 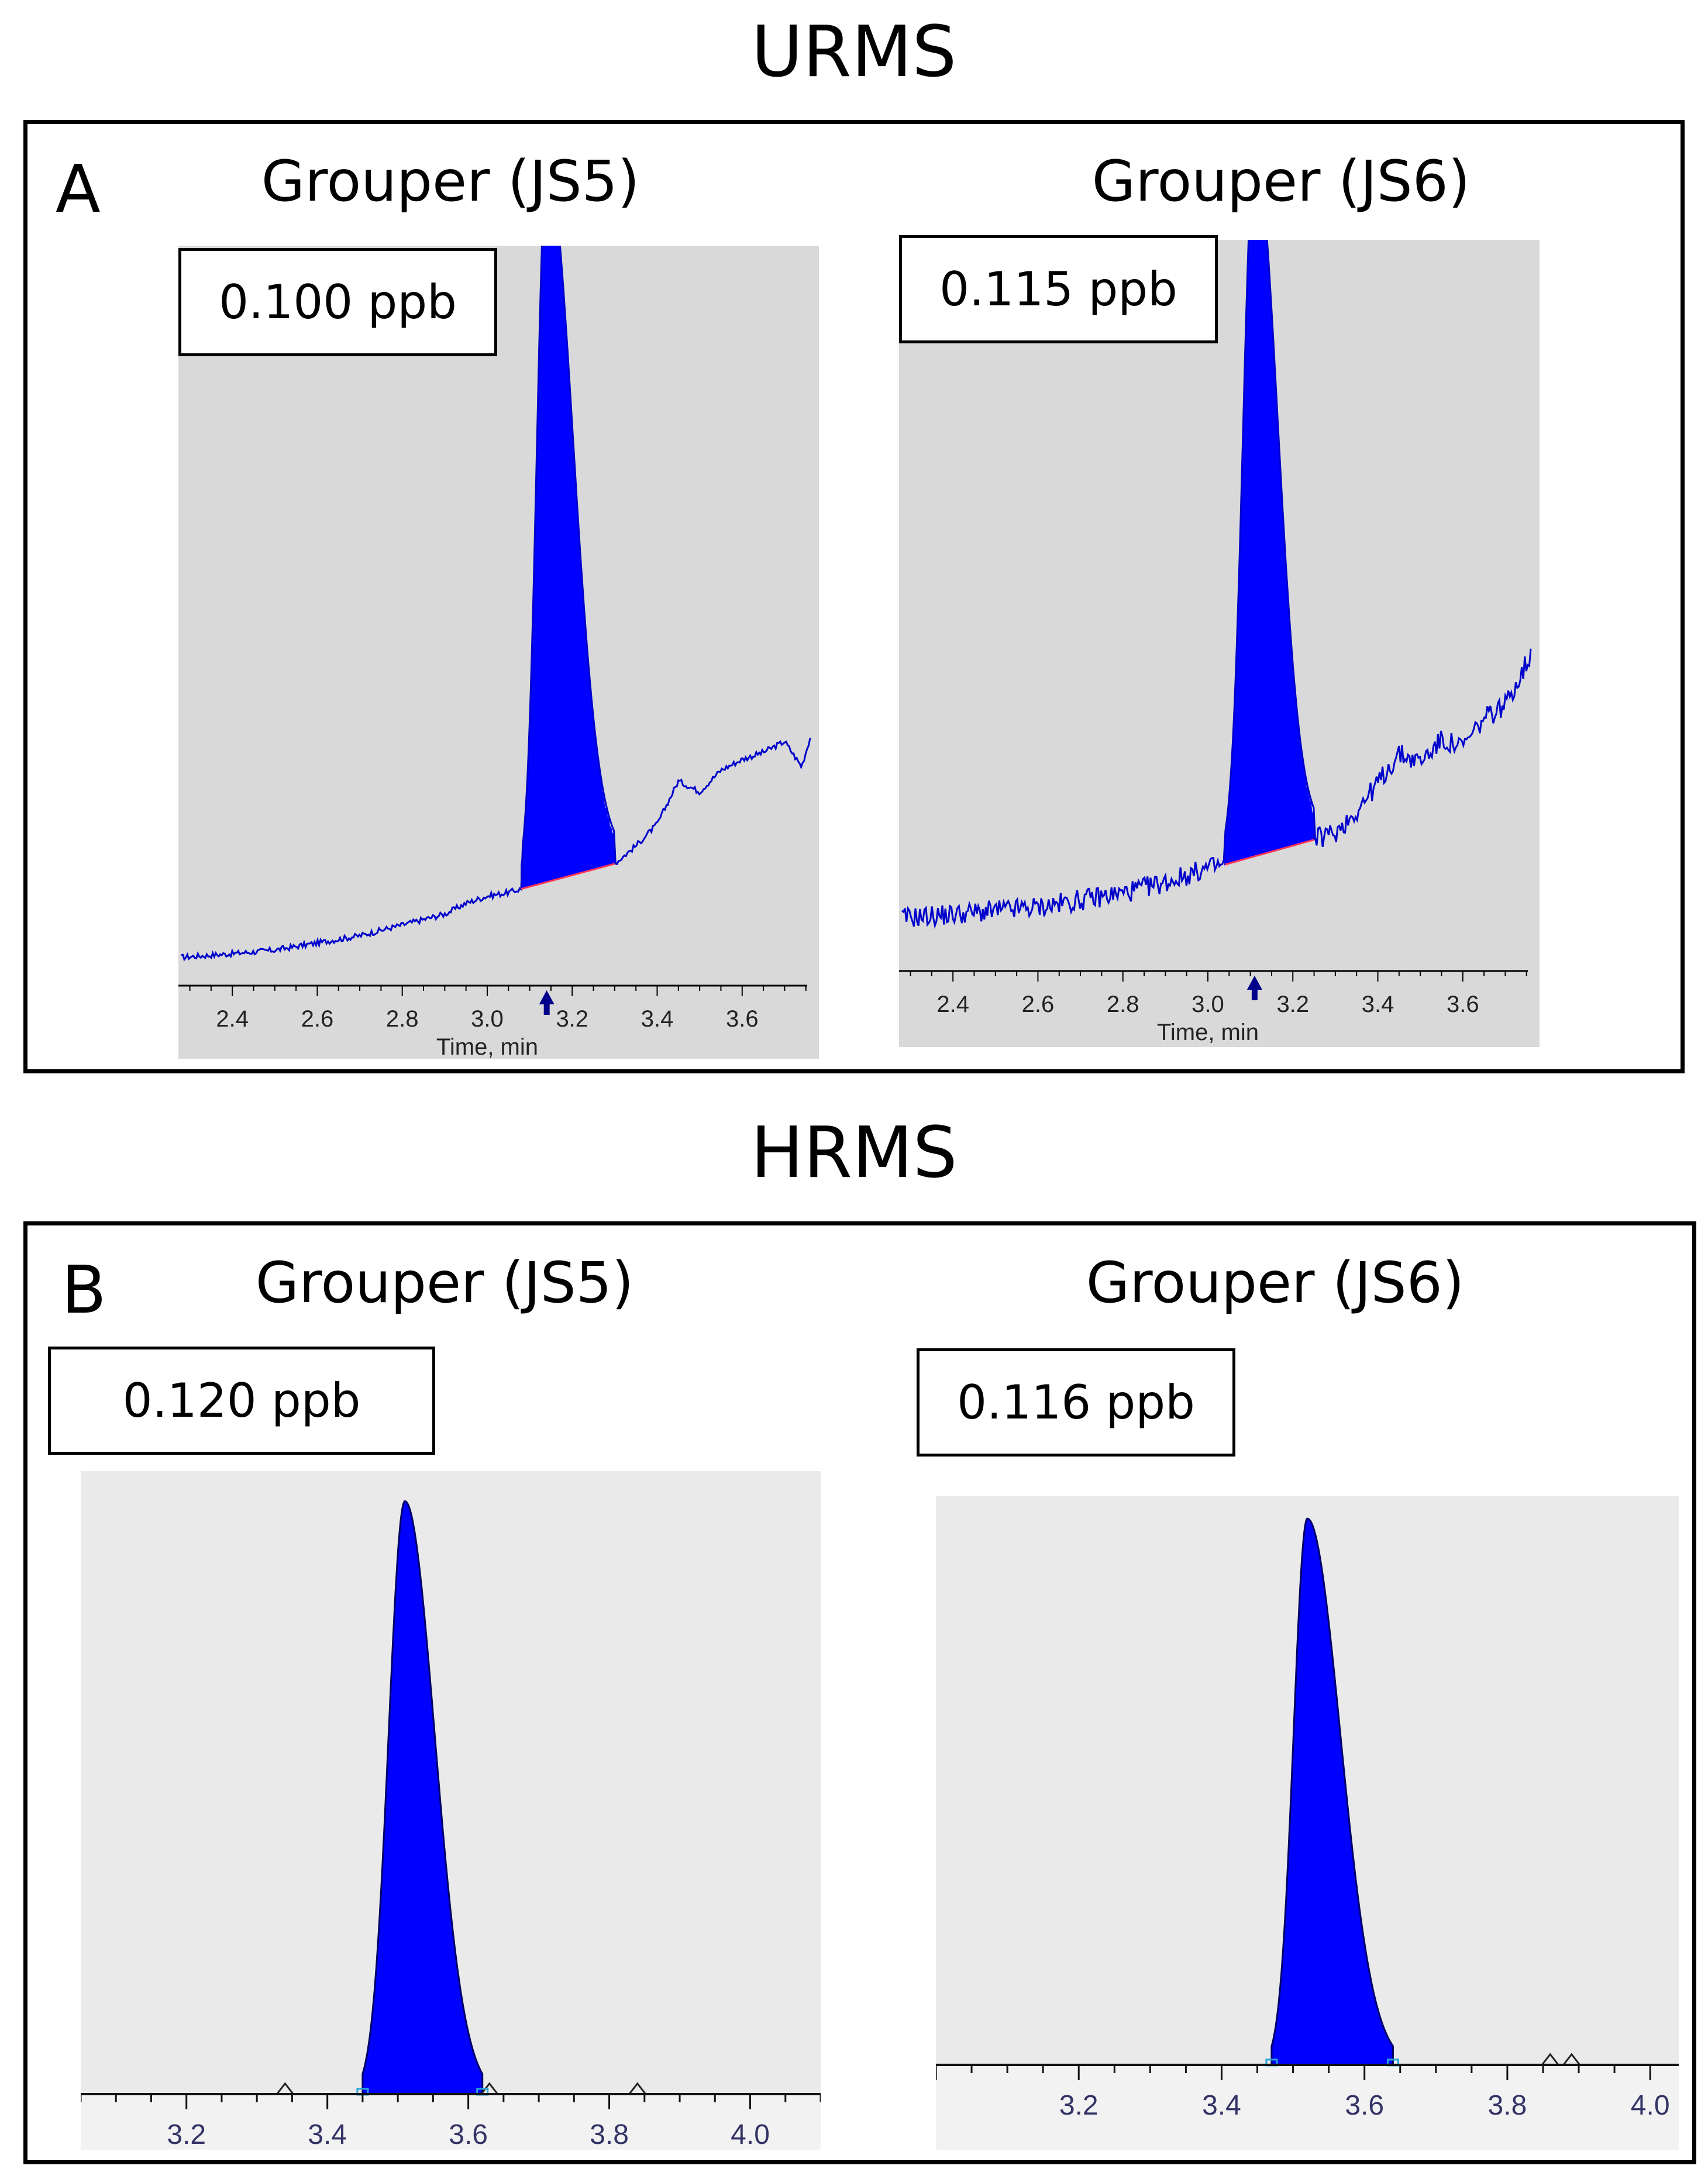 I want to click on panel-b-letter: B, so click(x=83, y=1290).